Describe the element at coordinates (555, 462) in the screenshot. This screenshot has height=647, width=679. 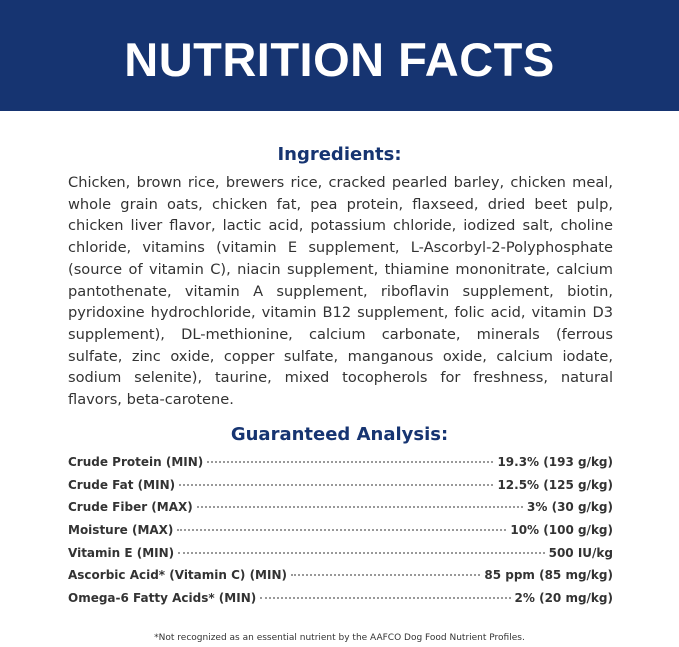
I see `nutrient-value: 19.3% (193 g/kg)` at that location.